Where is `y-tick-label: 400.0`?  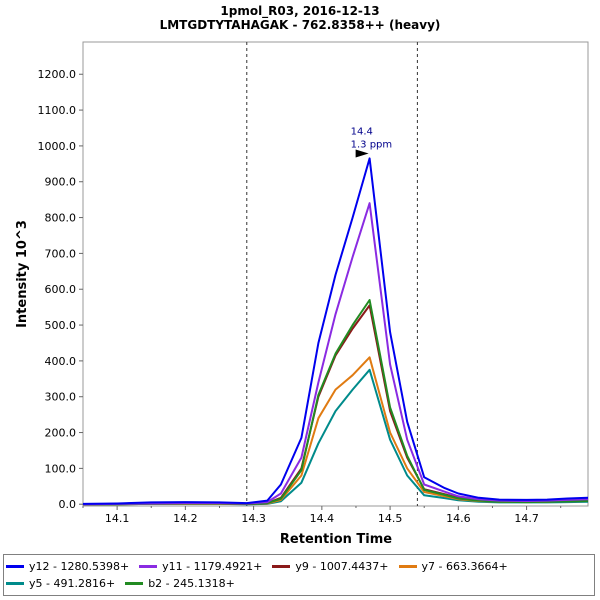
y-tick-label: 400.0 is located at coordinates (61, 361).